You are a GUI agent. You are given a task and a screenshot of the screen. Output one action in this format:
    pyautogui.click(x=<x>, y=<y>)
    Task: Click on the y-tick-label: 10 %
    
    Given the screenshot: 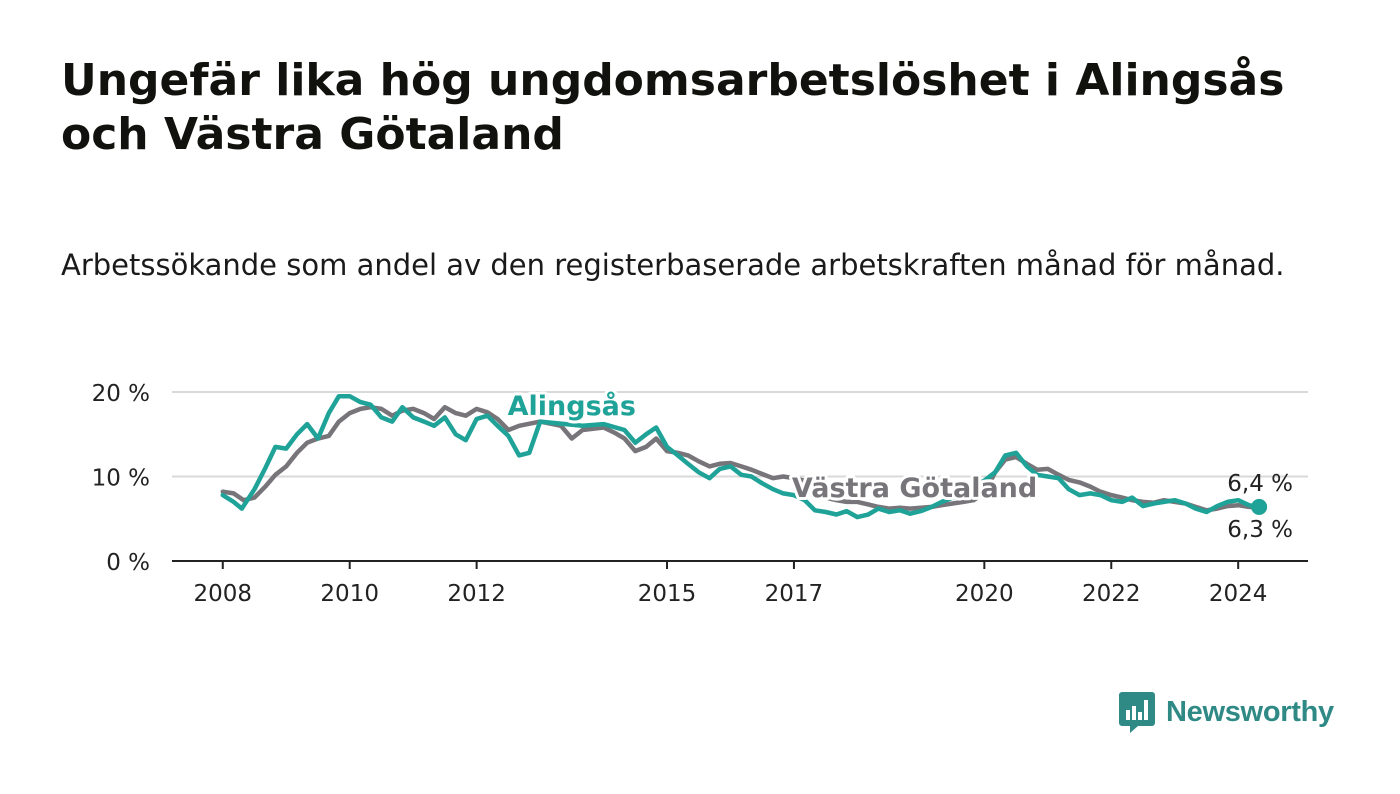 What is the action you would take?
    pyautogui.click(x=121, y=479)
    